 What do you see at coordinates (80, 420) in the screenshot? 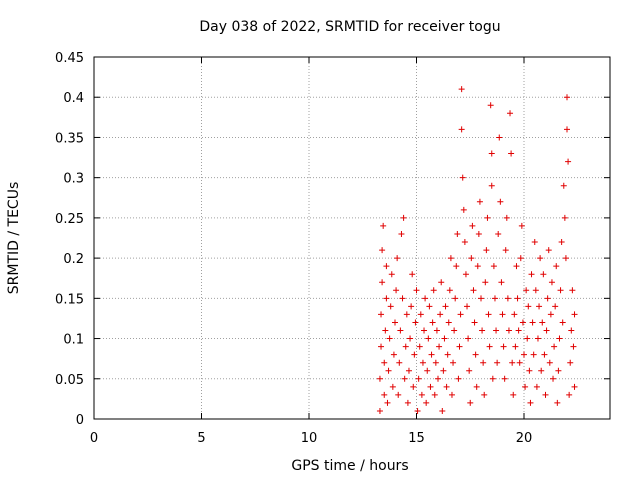
I see `y-tick-label: 0` at bounding box center [80, 420].